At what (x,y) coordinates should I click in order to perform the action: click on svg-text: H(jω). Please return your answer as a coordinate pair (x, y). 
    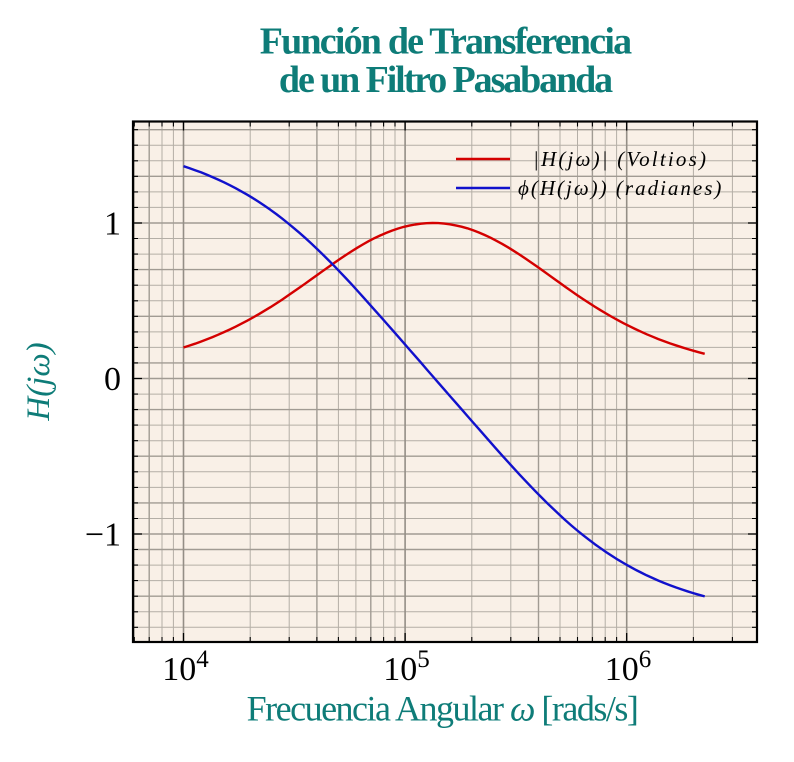
    Looking at the image, I should click on (39, 381).